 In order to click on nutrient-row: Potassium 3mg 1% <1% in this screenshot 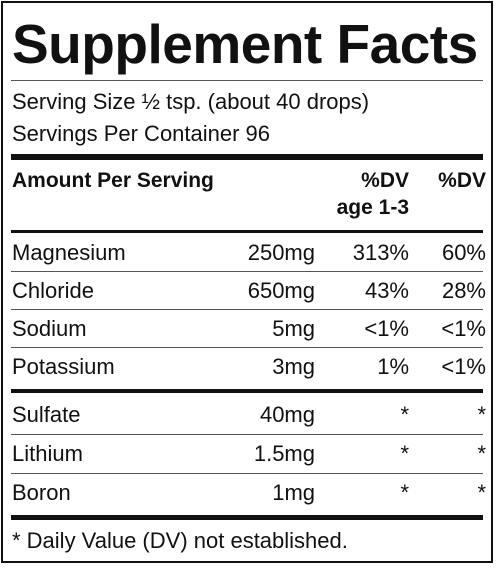, I will do `click(247, 367)`.